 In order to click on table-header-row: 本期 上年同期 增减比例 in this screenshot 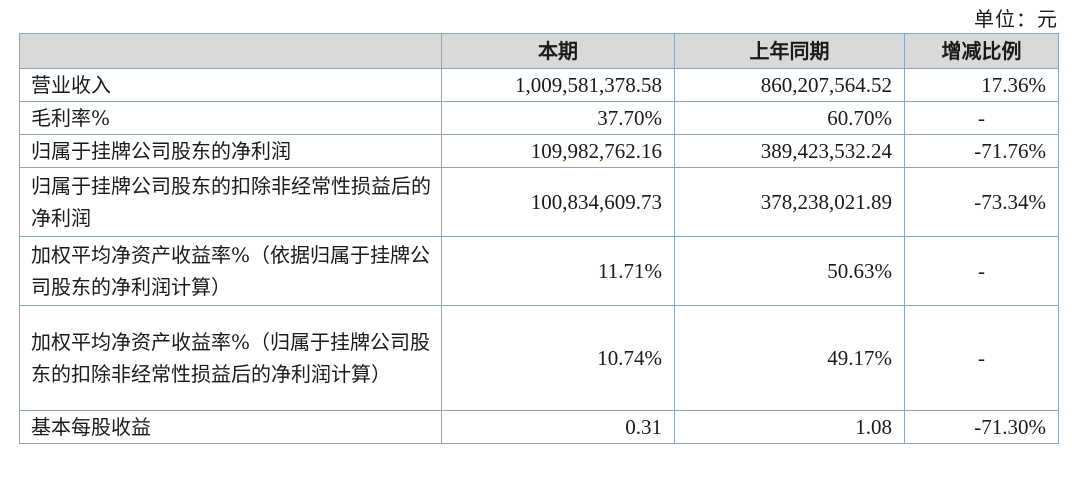, I will do `click(539, 51)`.